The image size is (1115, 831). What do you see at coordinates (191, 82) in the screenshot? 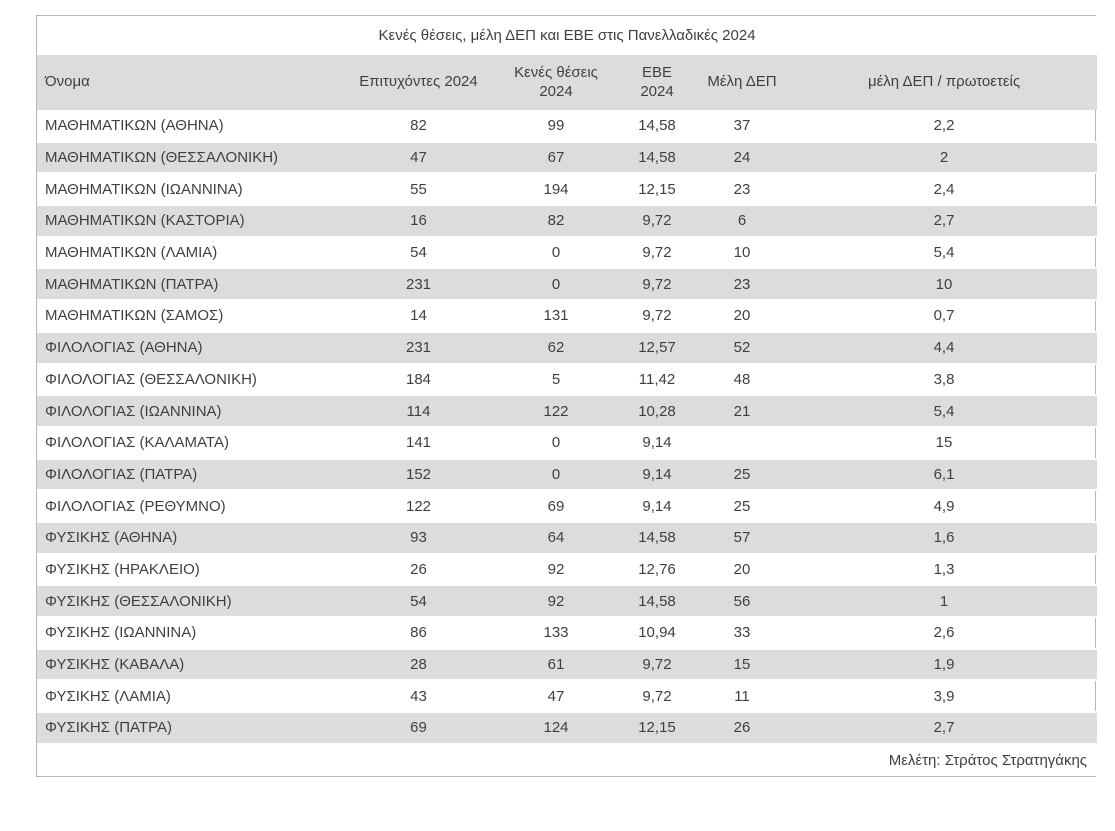
I see `column-header-0: Όνομα` at bounding box center [191, 82].